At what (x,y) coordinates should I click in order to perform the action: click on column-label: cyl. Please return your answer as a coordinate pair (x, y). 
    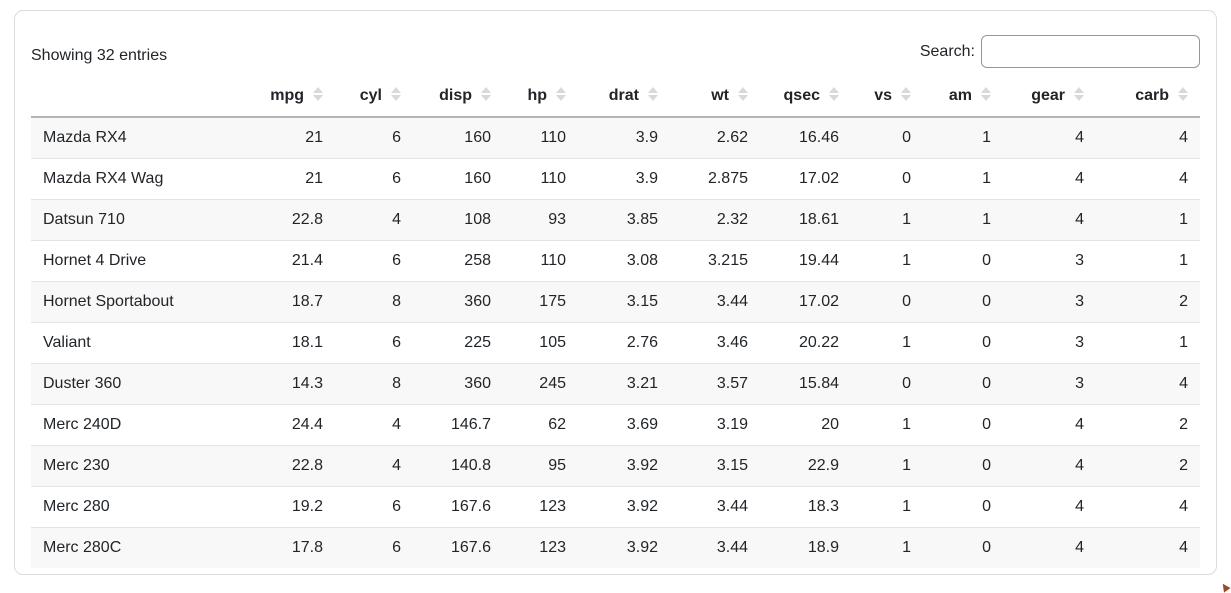
    Looking at the image, I should click on (370, 95).